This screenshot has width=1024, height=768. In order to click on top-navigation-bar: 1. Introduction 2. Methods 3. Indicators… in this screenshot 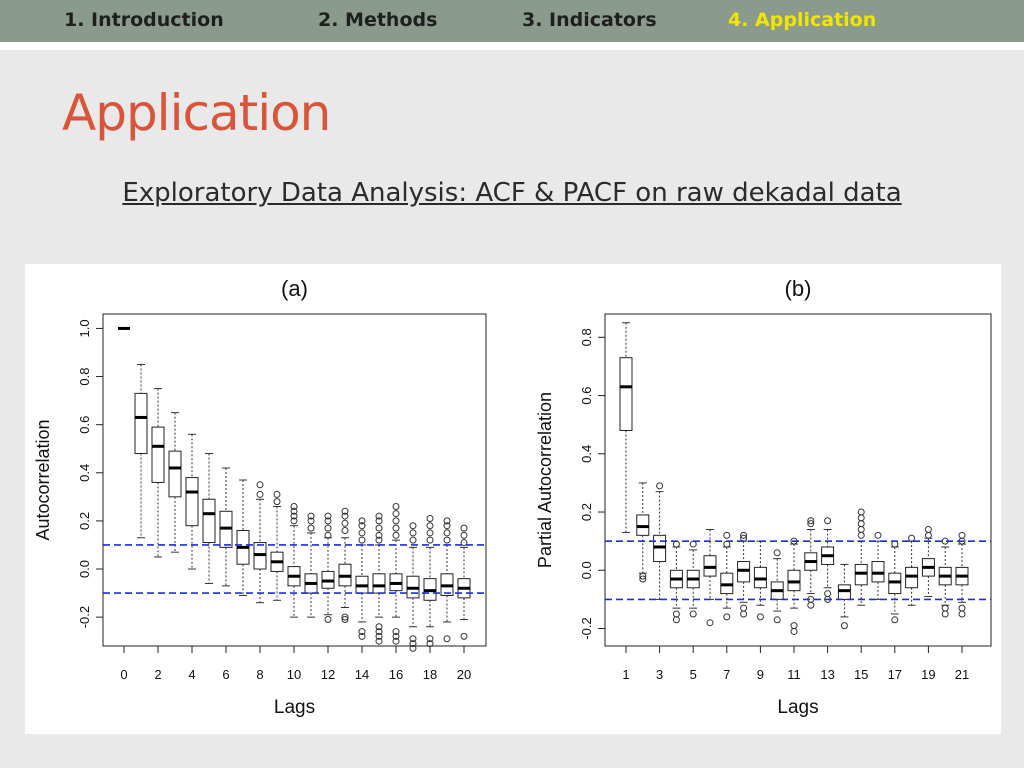, I will do `click(512, 21)`.